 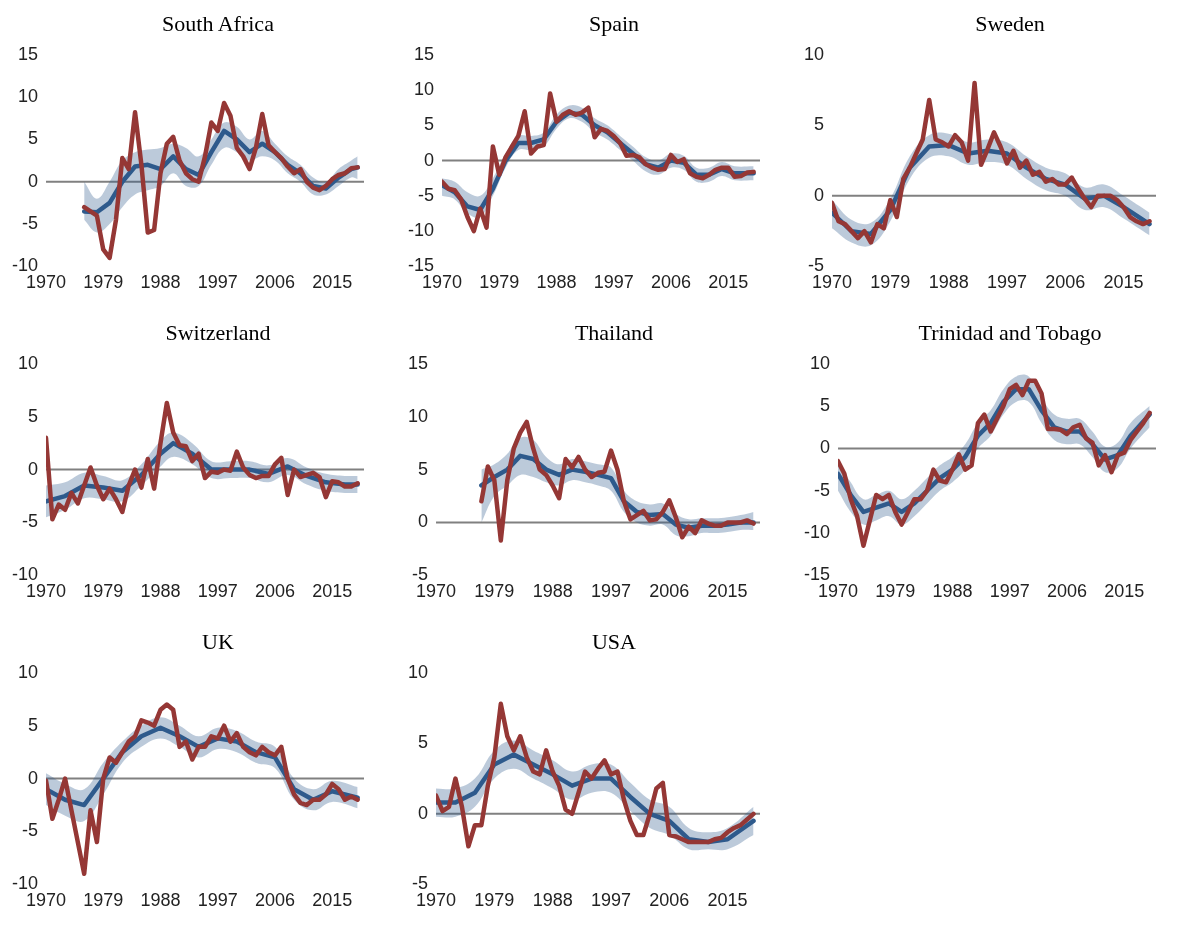 I want to click on chart-title: Thailand, so click(x=614, y=332).